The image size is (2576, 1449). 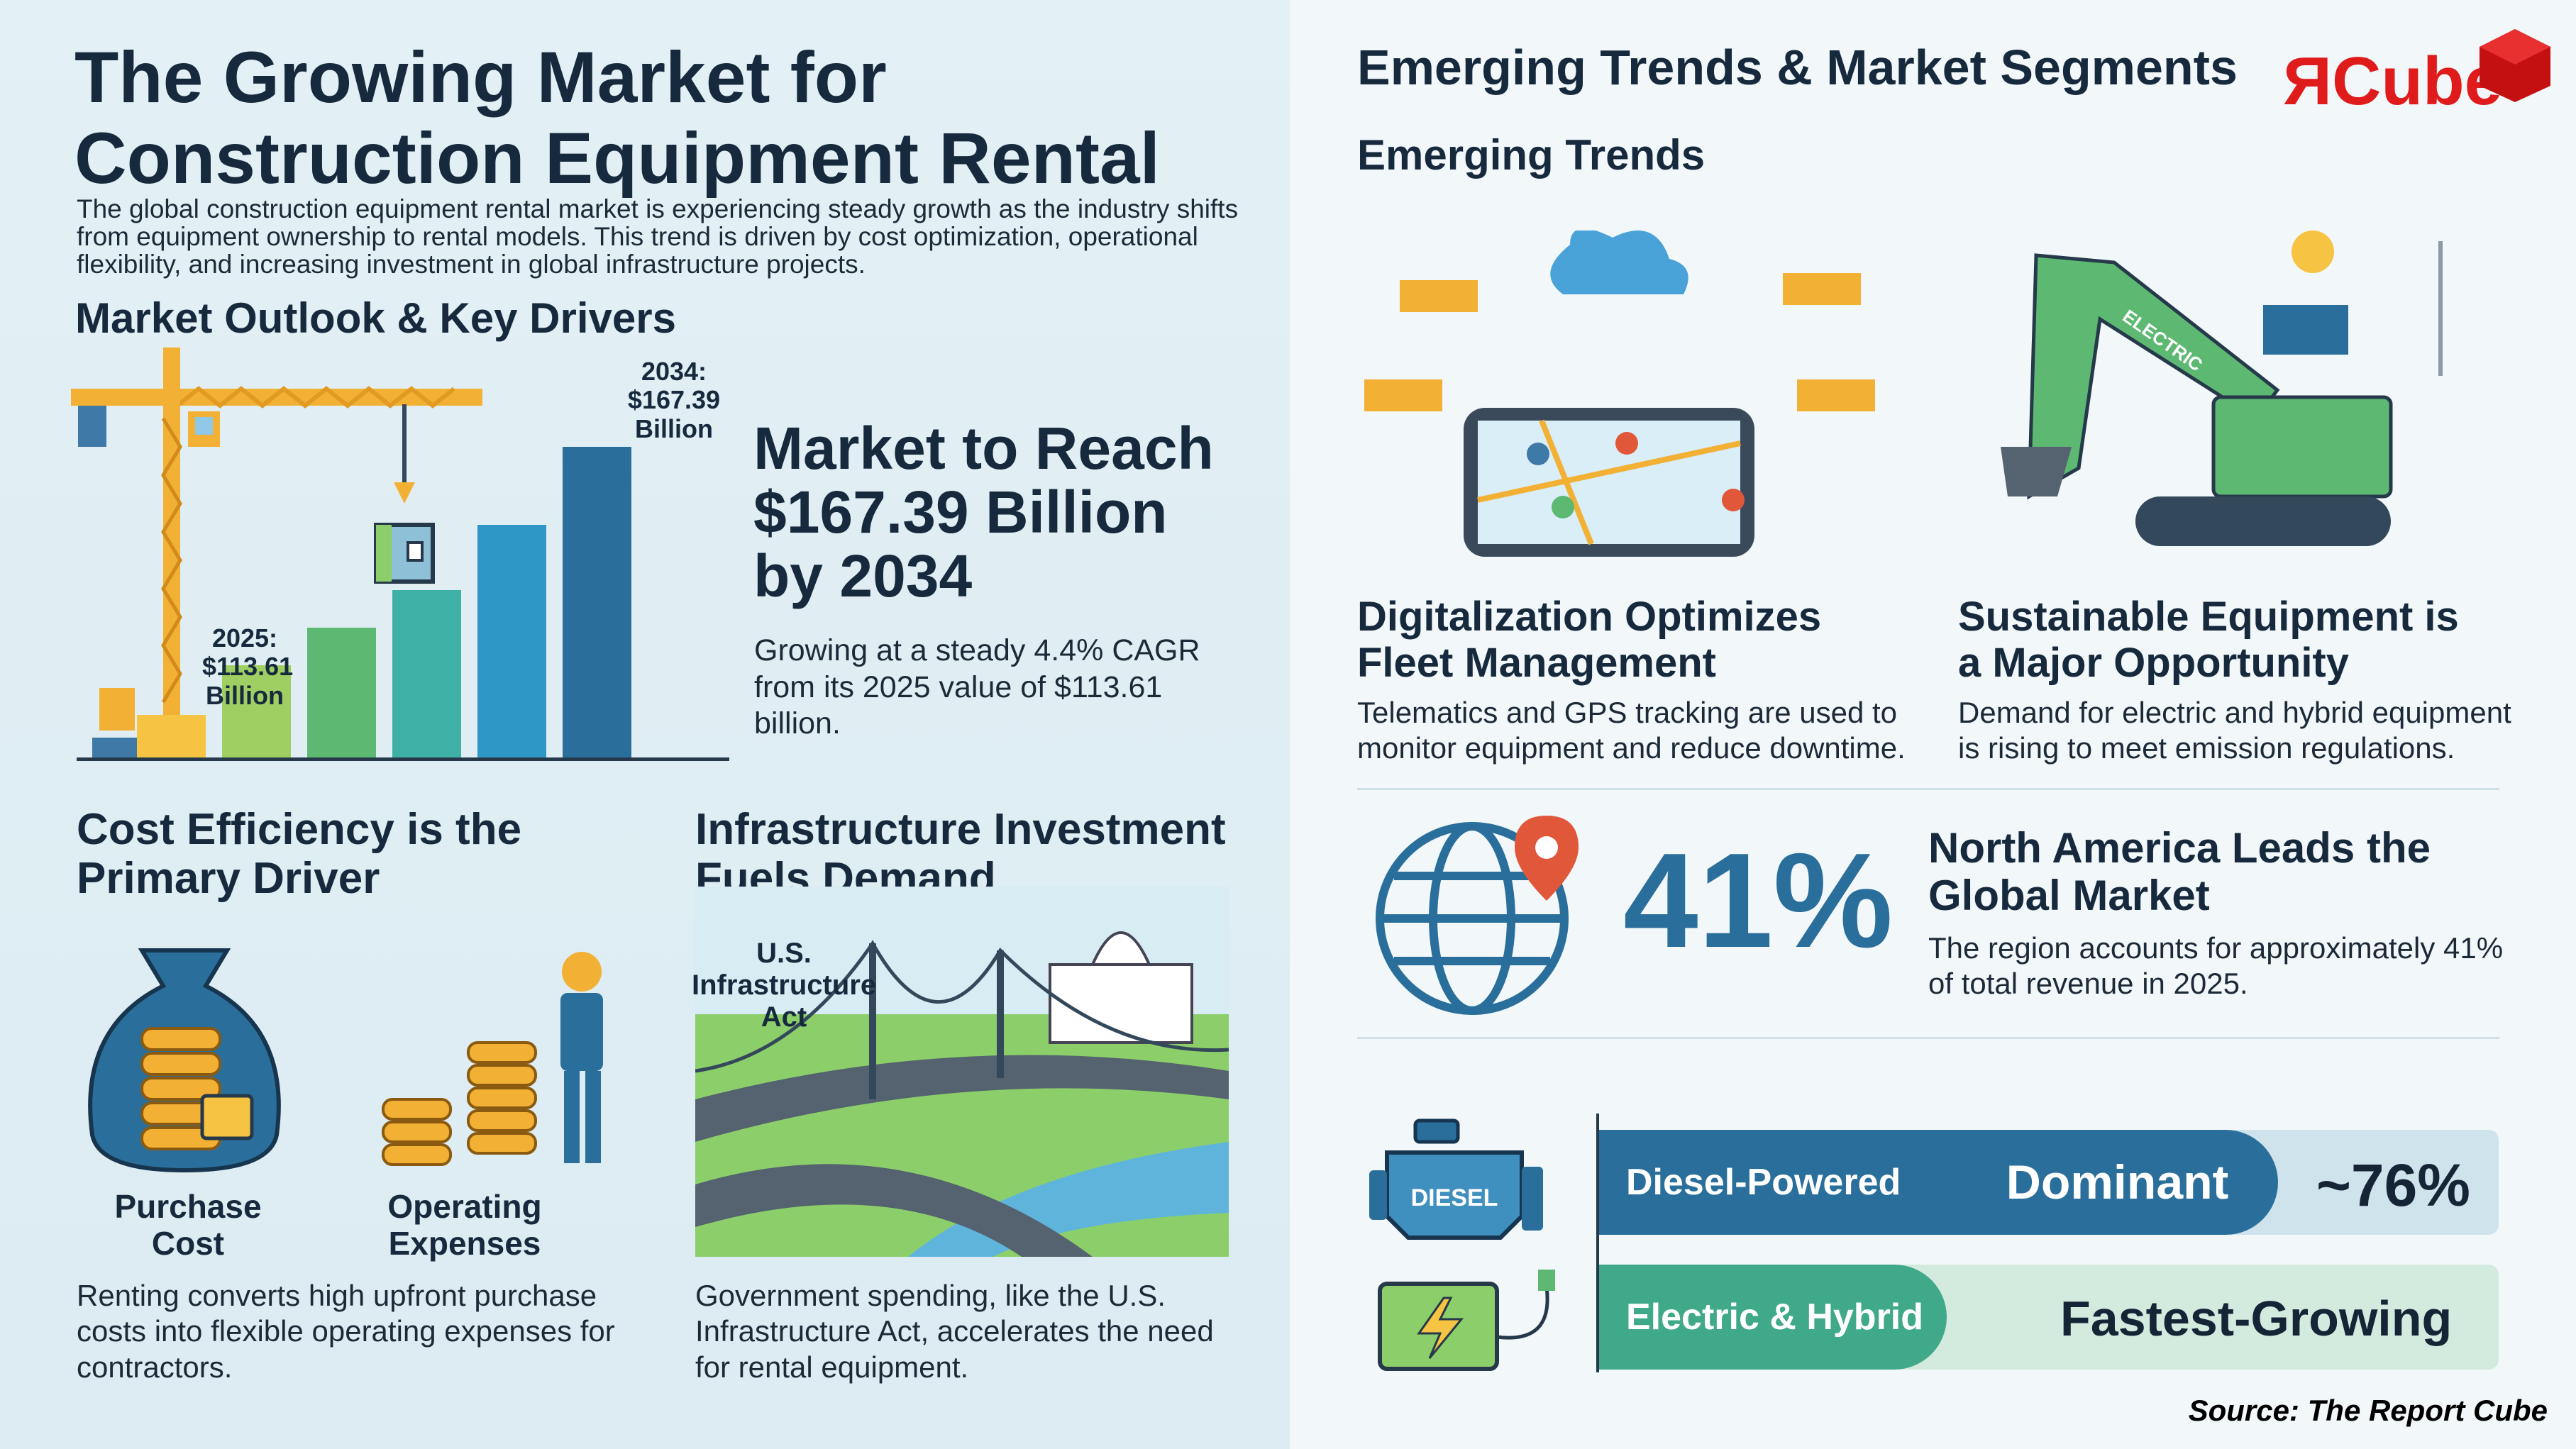 What do you see at coordinates (1477, 915) in the screenshot?
I see `globe-pin-icon` at bounding box center [1477, 915].